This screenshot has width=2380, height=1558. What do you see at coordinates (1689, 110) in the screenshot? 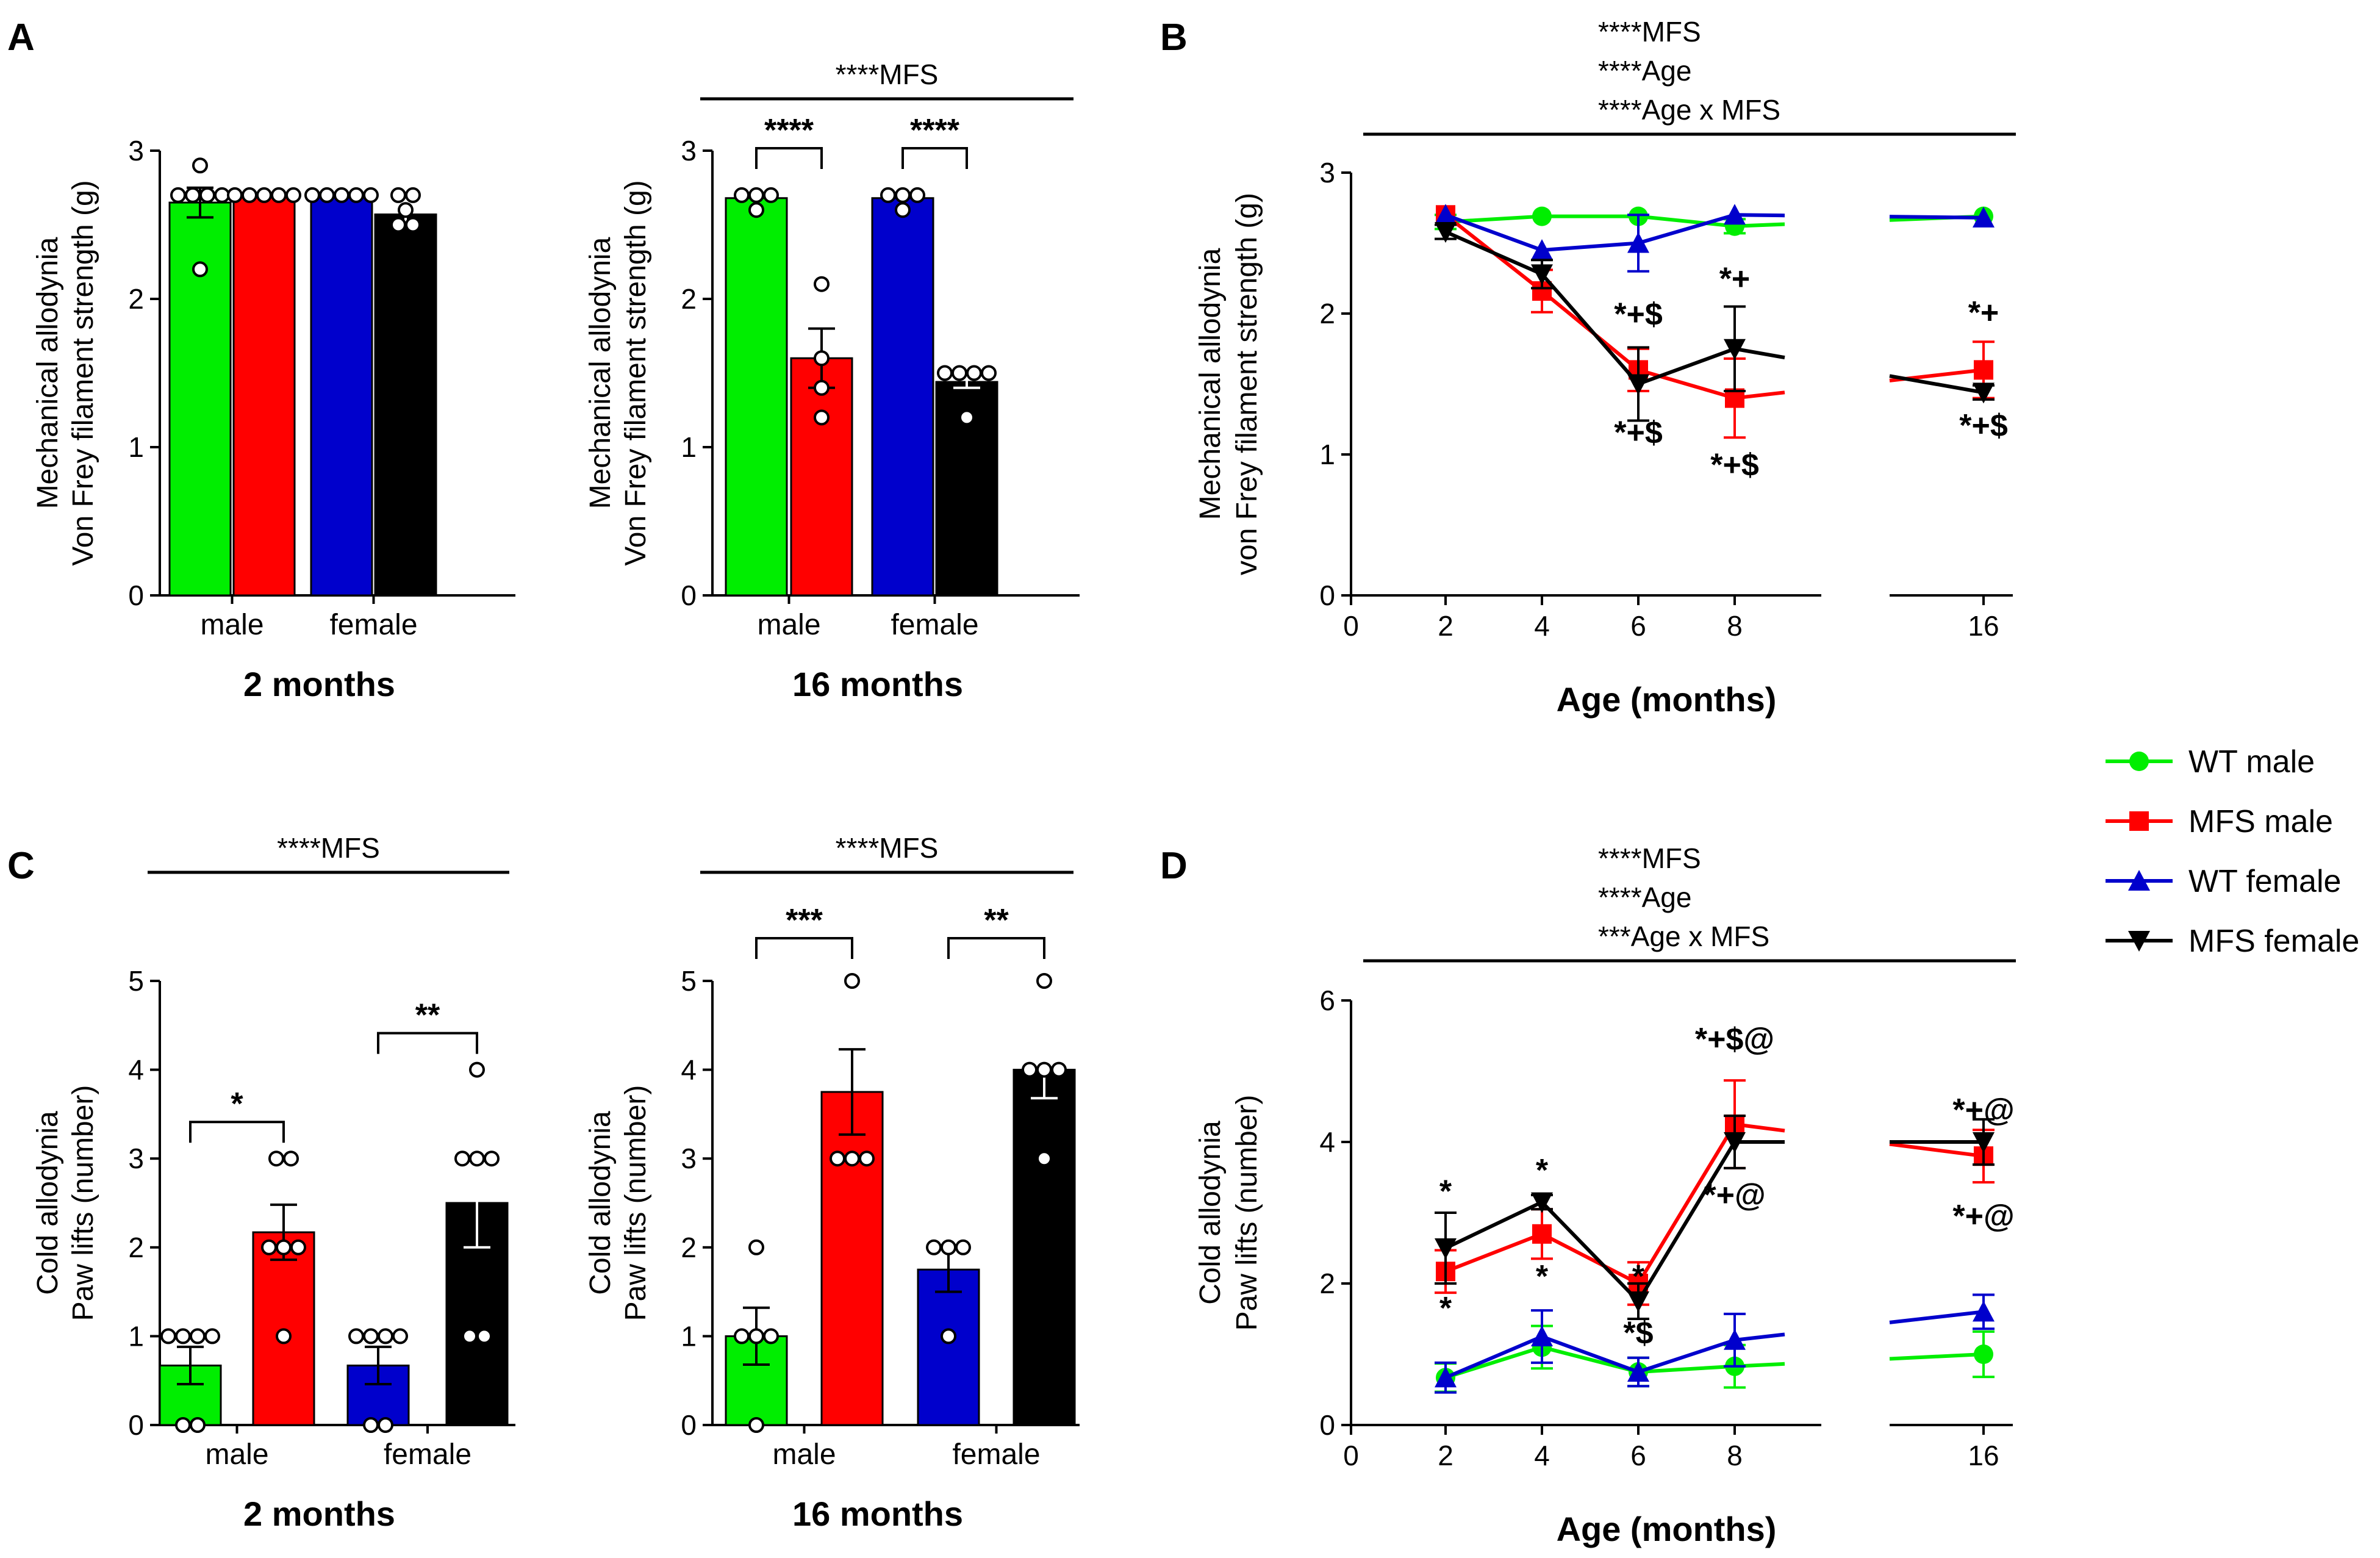
I see `header-annotation: ****Age x MFS` at bounding box center [1689, 110].